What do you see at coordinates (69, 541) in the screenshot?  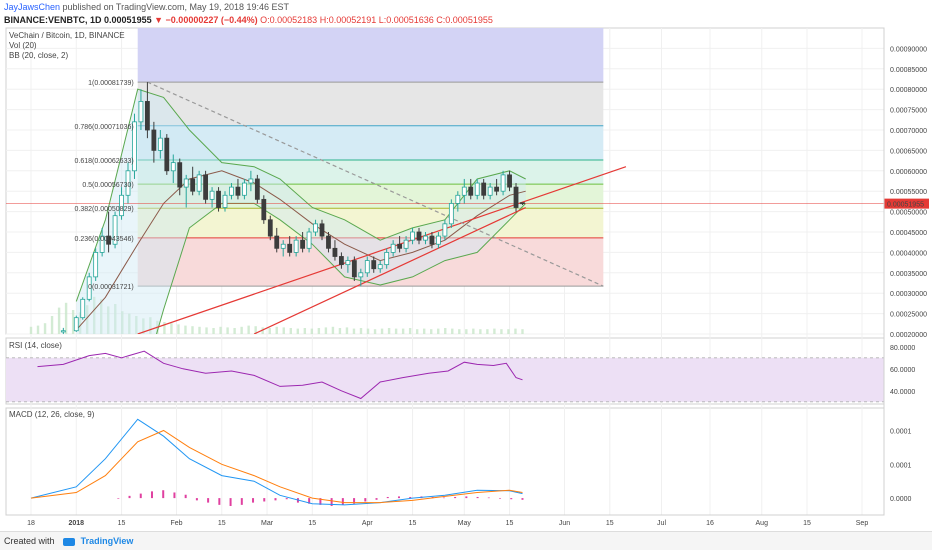 I see `tradingview-logo-icon` at bounding box center [69, 541].